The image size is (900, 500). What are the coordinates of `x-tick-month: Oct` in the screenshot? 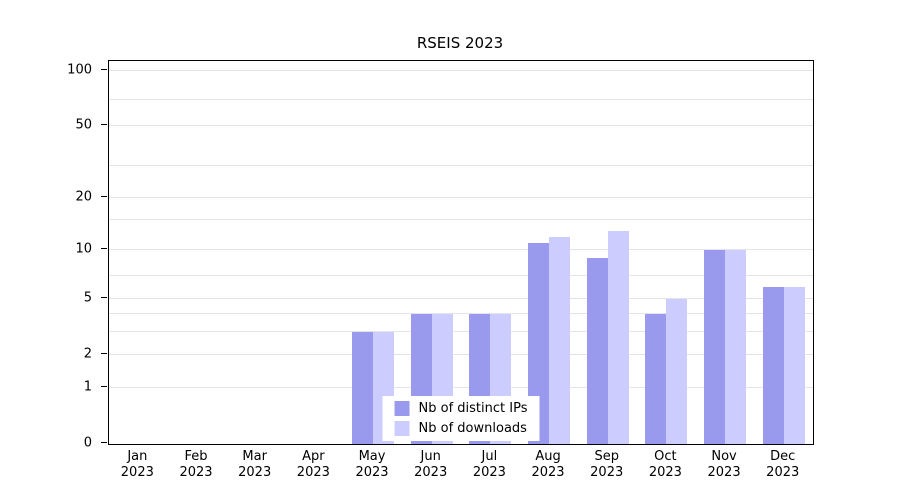 It's located at (665, 456).